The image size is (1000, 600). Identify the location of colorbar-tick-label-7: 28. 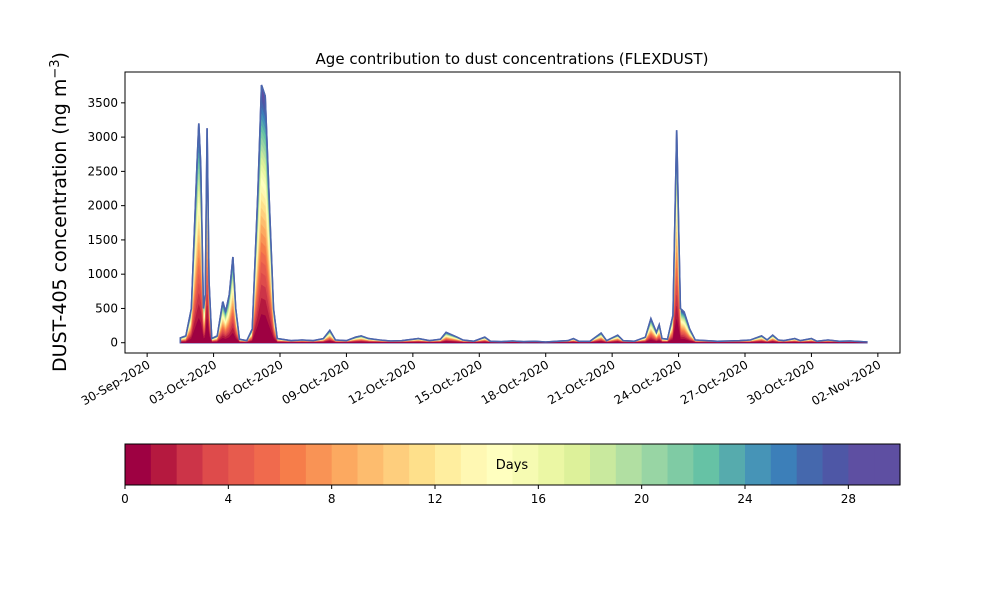
(848, 499).